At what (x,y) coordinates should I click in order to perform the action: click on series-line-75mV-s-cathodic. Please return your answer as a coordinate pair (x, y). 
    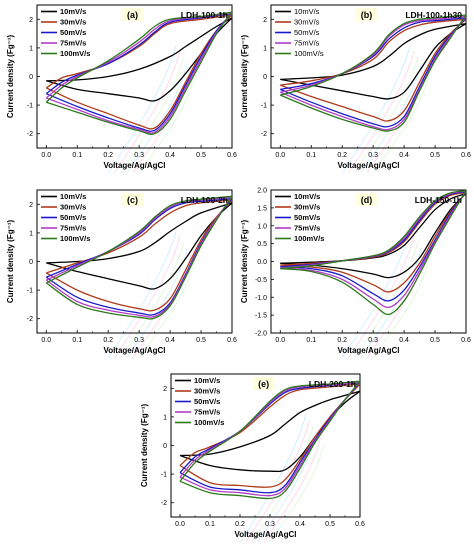
    Looking at the image, I should click on (373, 249).